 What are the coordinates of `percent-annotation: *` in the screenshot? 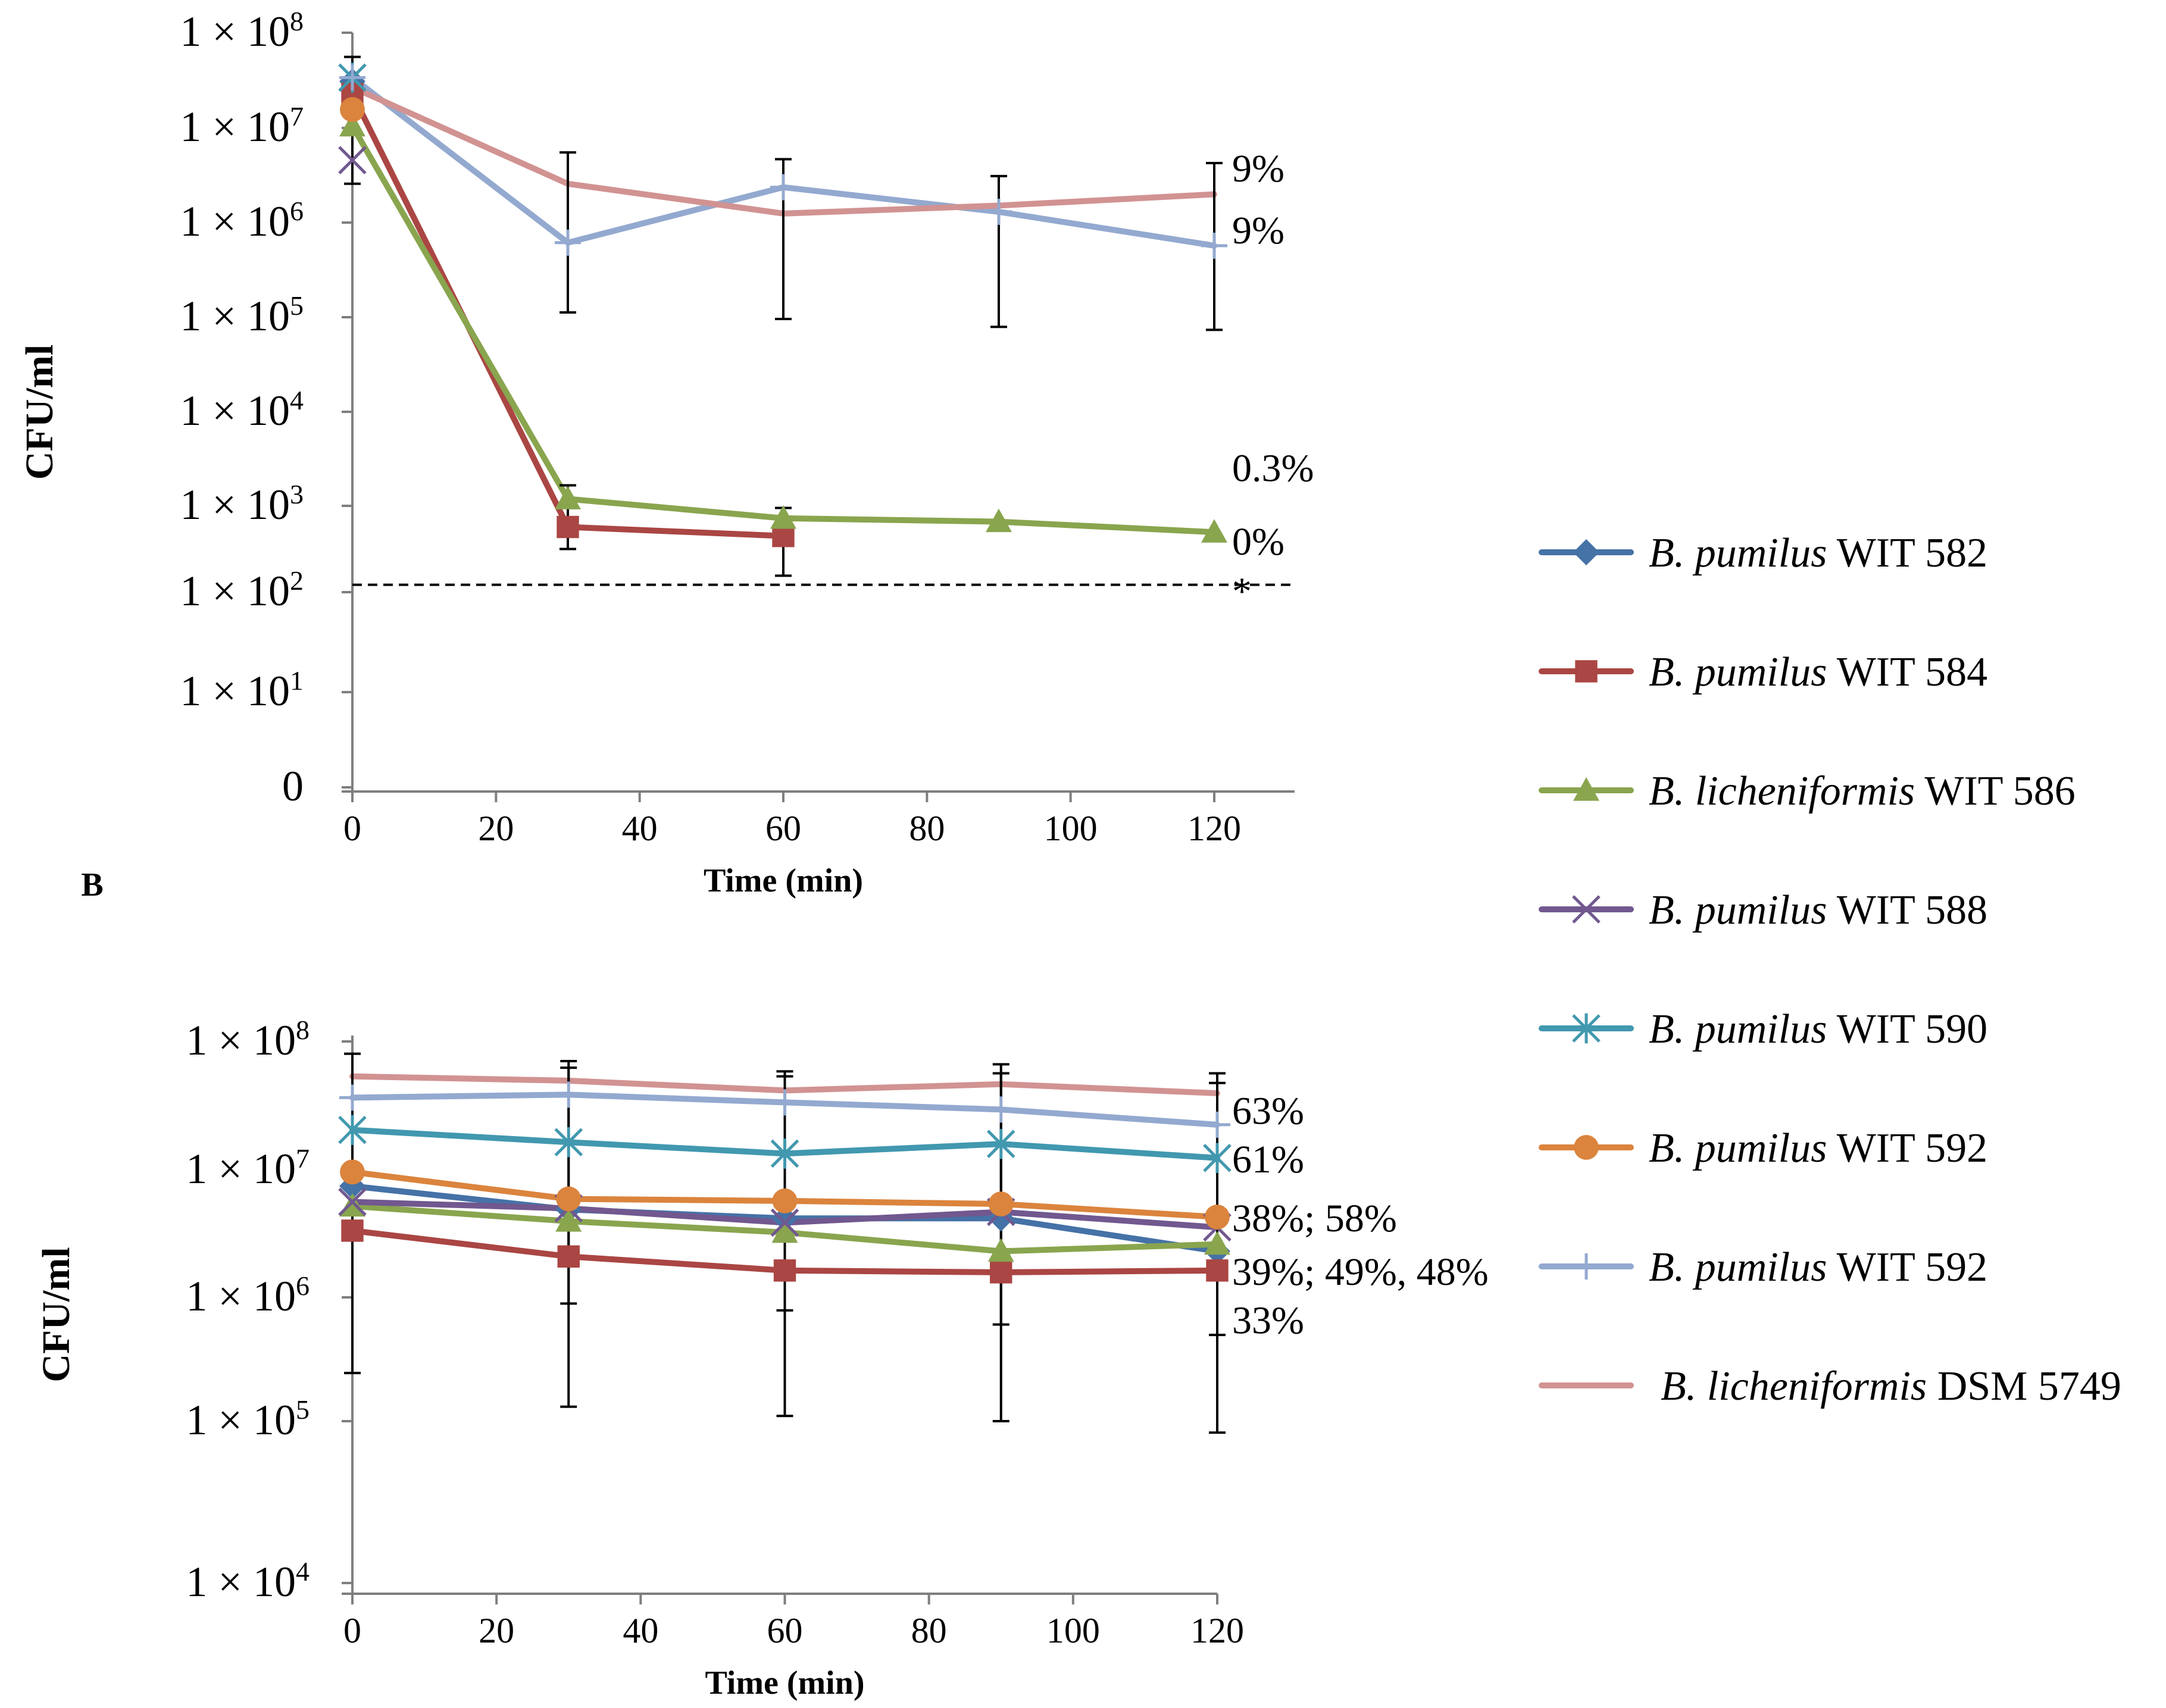 It's located at (1242, 592).